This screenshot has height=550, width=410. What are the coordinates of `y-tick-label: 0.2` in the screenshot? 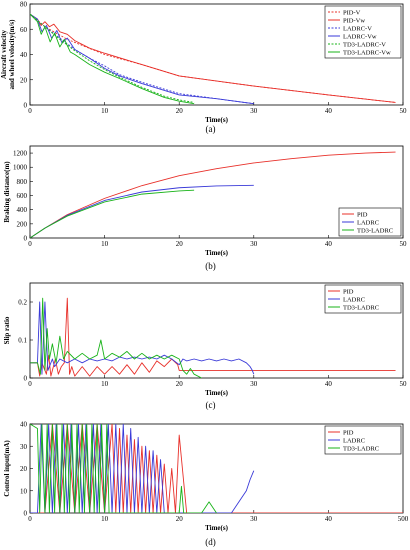 It's located at (22, 303).